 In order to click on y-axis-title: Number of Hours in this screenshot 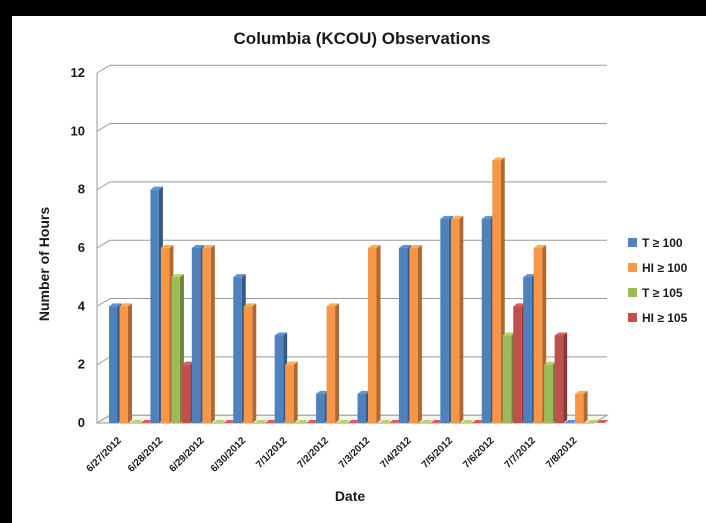, I will do `click(44, 264)`.